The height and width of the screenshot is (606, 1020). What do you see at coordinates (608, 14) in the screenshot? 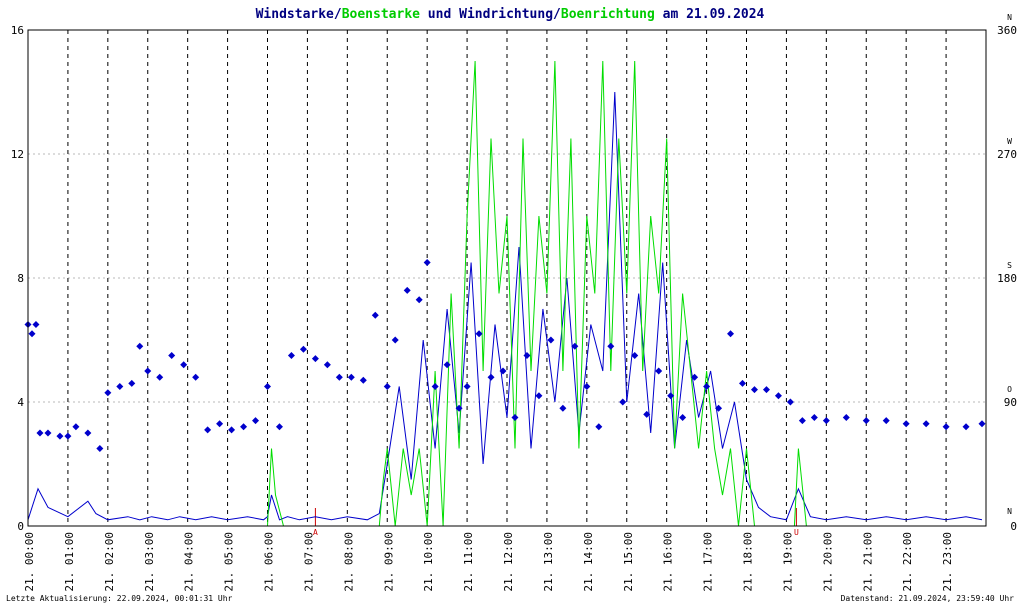
I see `title-gustdir: Boenrichtung` at bounding box center [608, 14].